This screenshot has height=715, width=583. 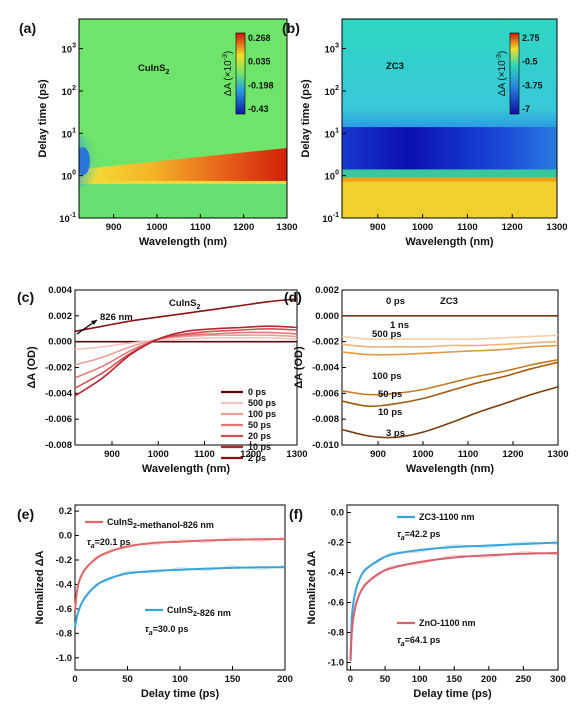 What do you see at coordinates (450, 384) in the screenshot?
I see `d-series-line-10-ps` at bounding box center [450, 384].